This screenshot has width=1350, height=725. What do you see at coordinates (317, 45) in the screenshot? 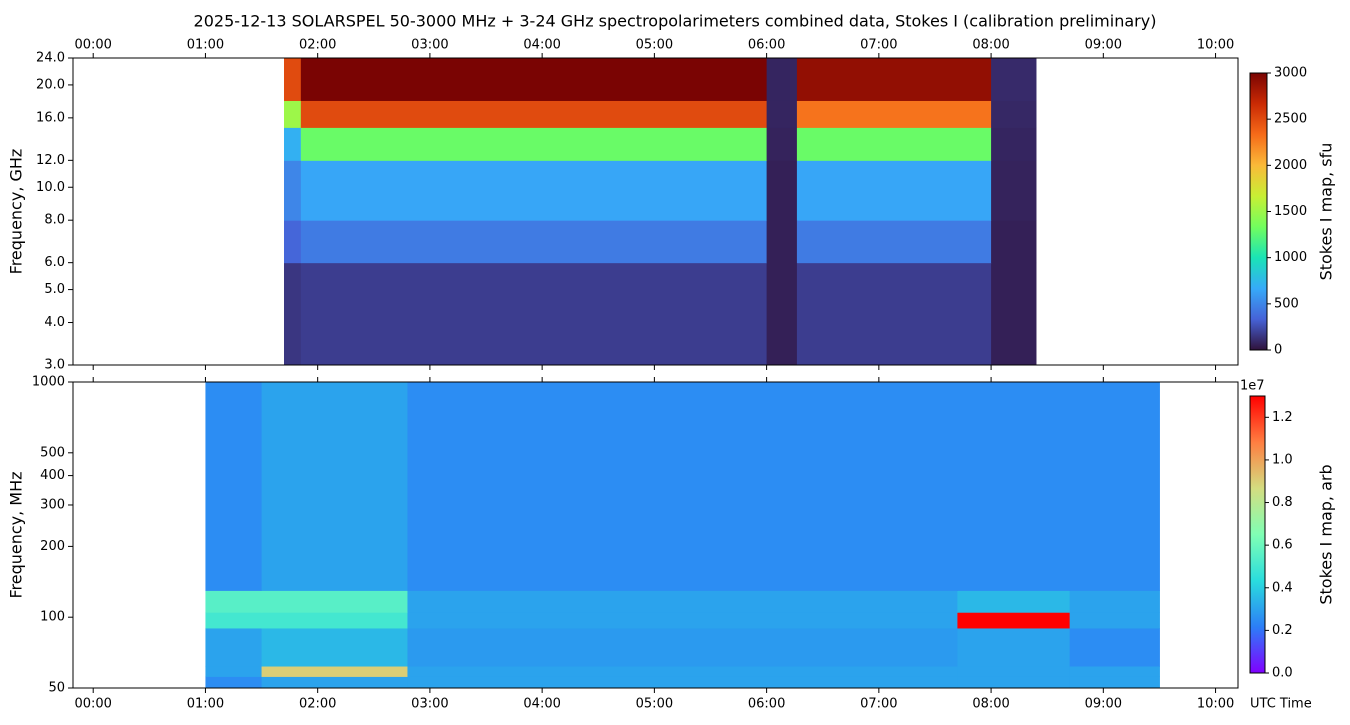
I see `x-tick-label: 02:00` at bounding box center [317, 45].